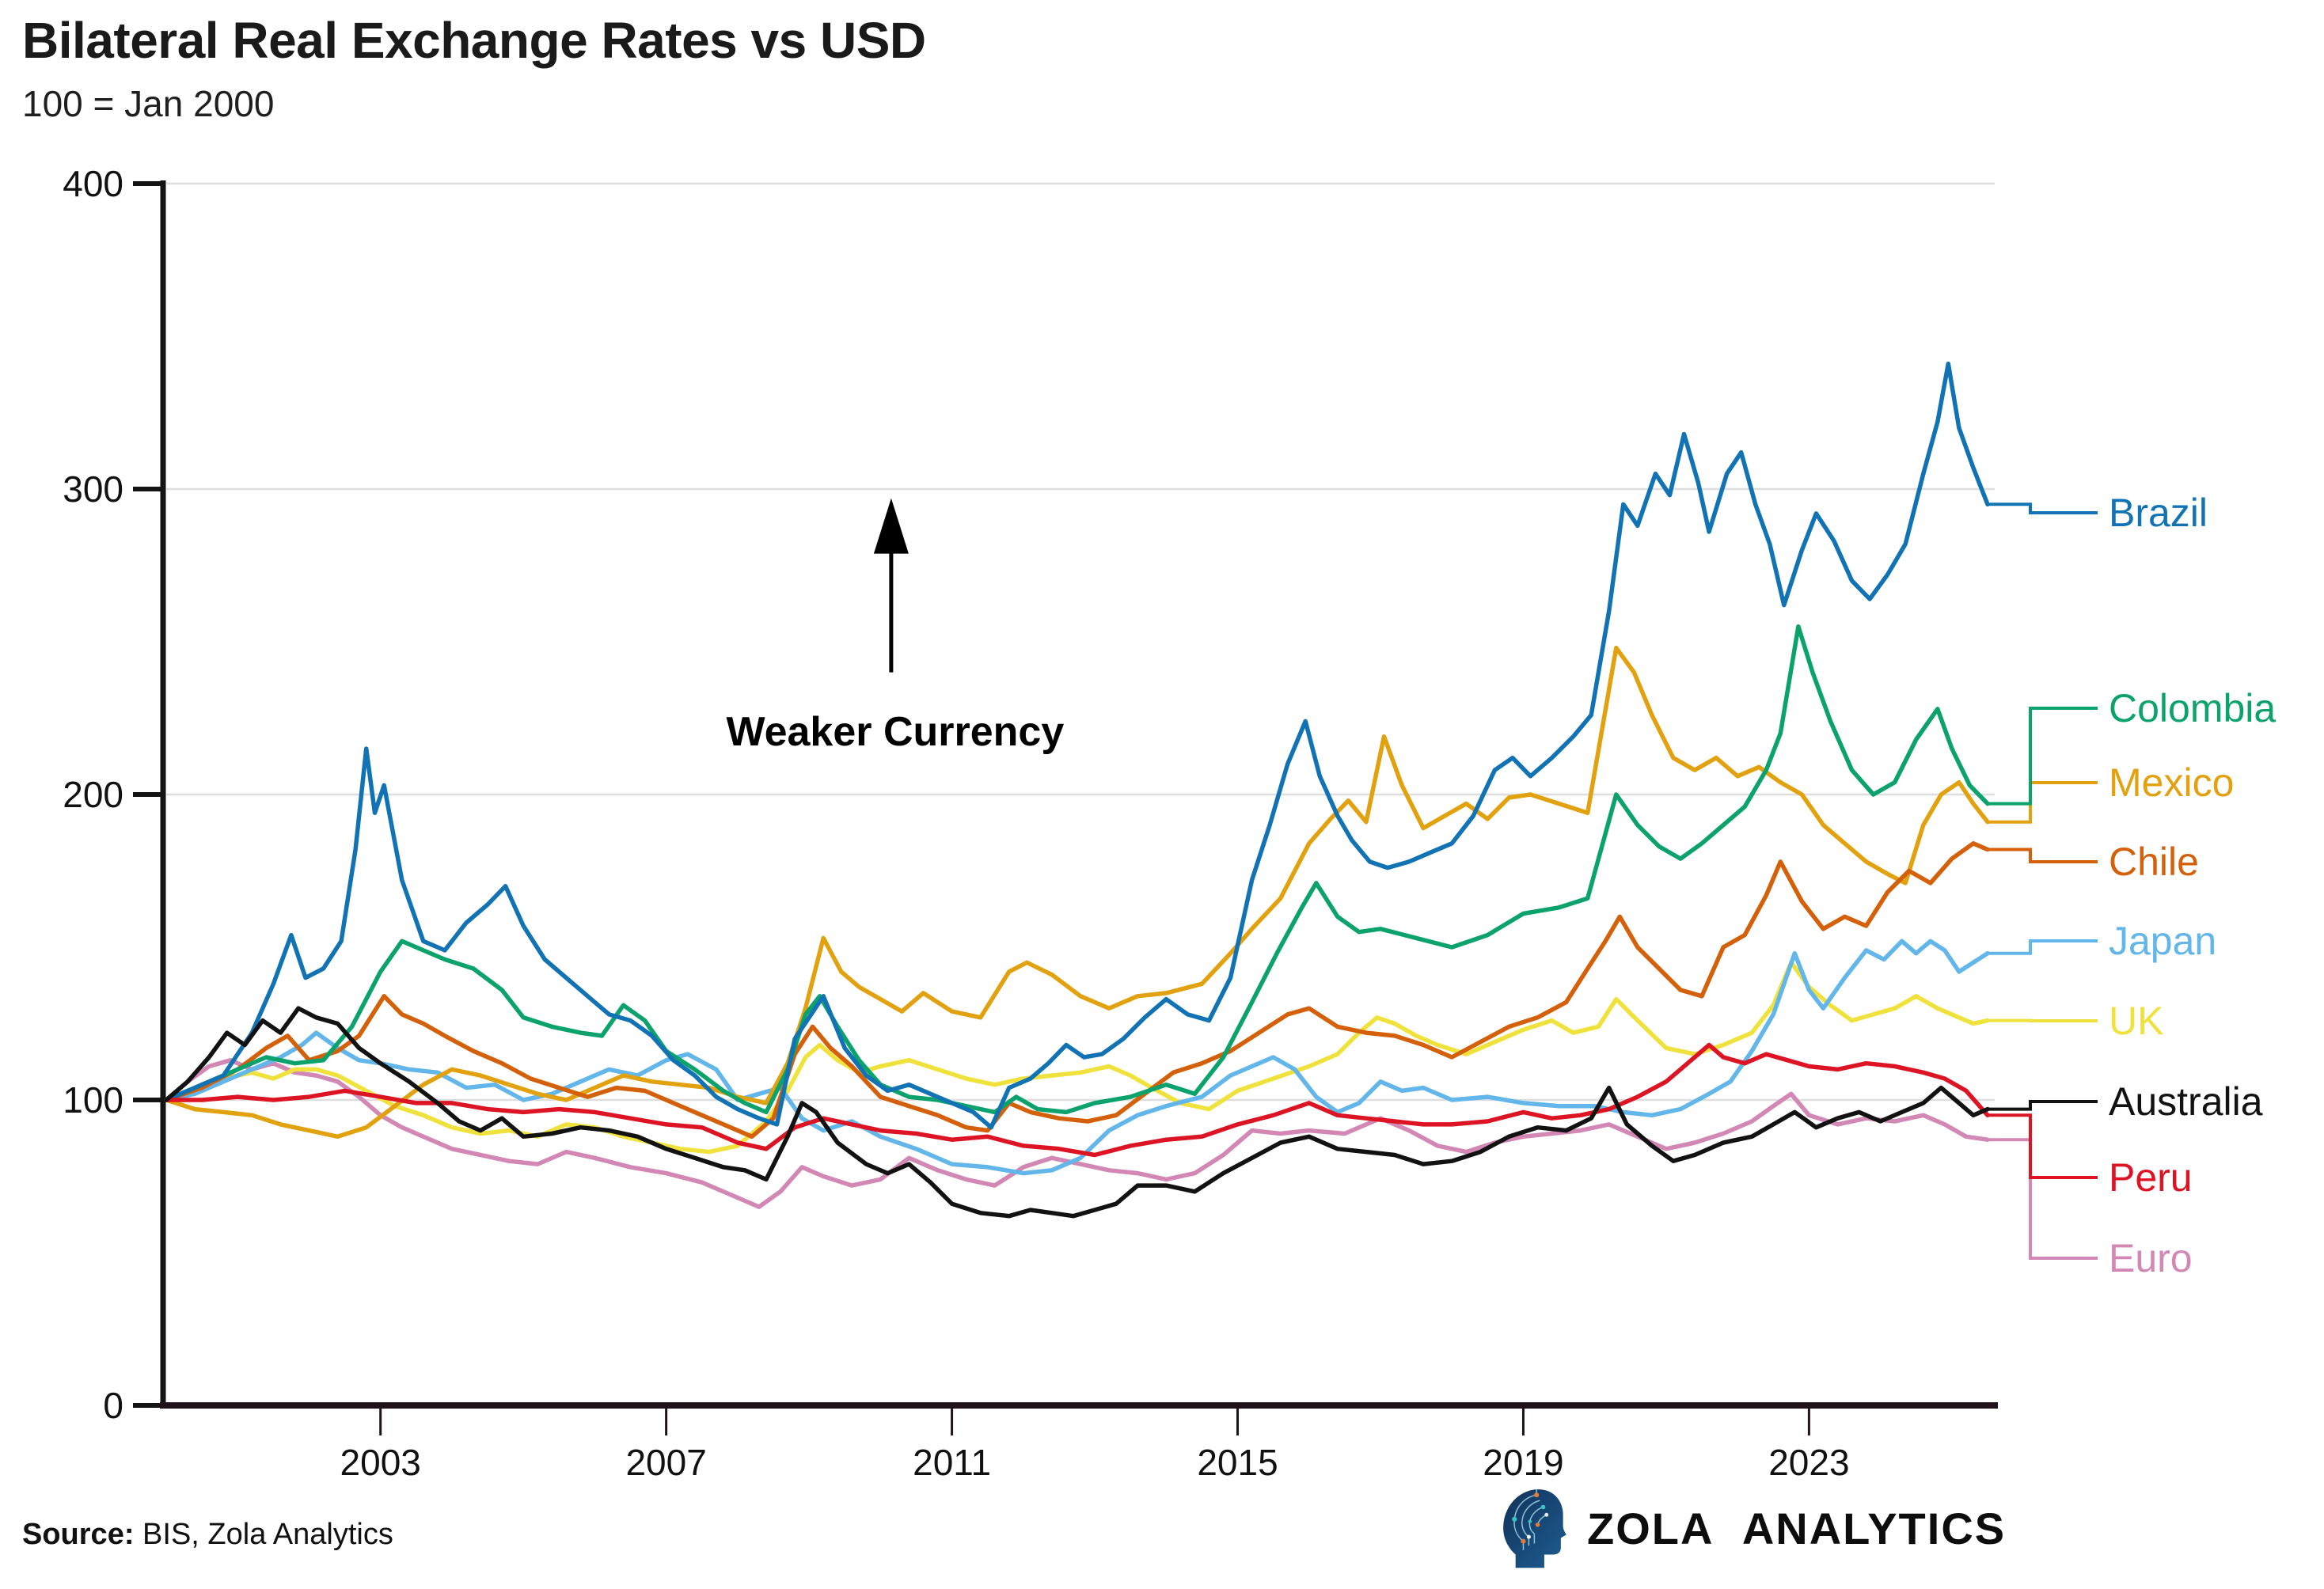 The height and width of the screenshot is (1589, 2324). Describe the element at coordinates (2154, 862) in the screenshot. I see `legend-label-chile: Chile` at that location.